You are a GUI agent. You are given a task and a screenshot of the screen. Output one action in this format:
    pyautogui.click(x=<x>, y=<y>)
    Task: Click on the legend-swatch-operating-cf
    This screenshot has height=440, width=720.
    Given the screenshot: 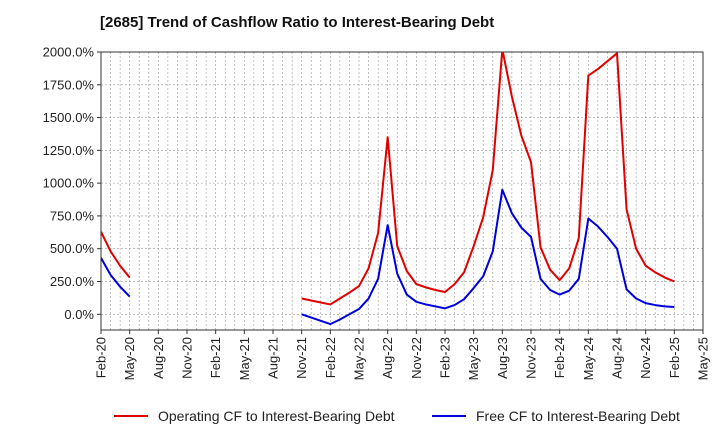 What is the action you would take?
    pyautogui.click(x=131, y=416)
    